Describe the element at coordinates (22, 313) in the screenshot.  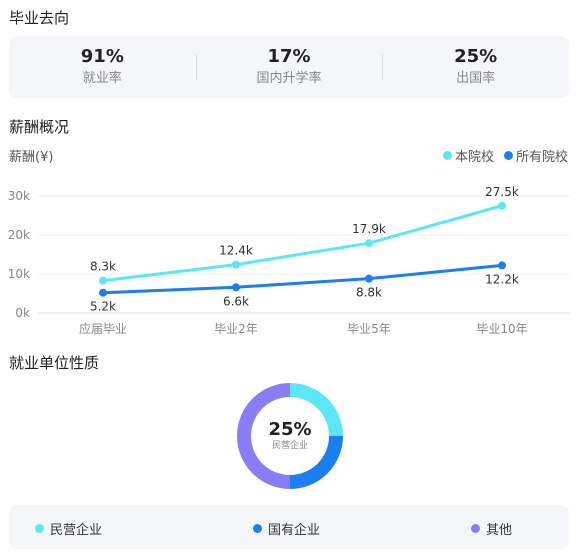
I see `y-tick-label: 0k` at that location.